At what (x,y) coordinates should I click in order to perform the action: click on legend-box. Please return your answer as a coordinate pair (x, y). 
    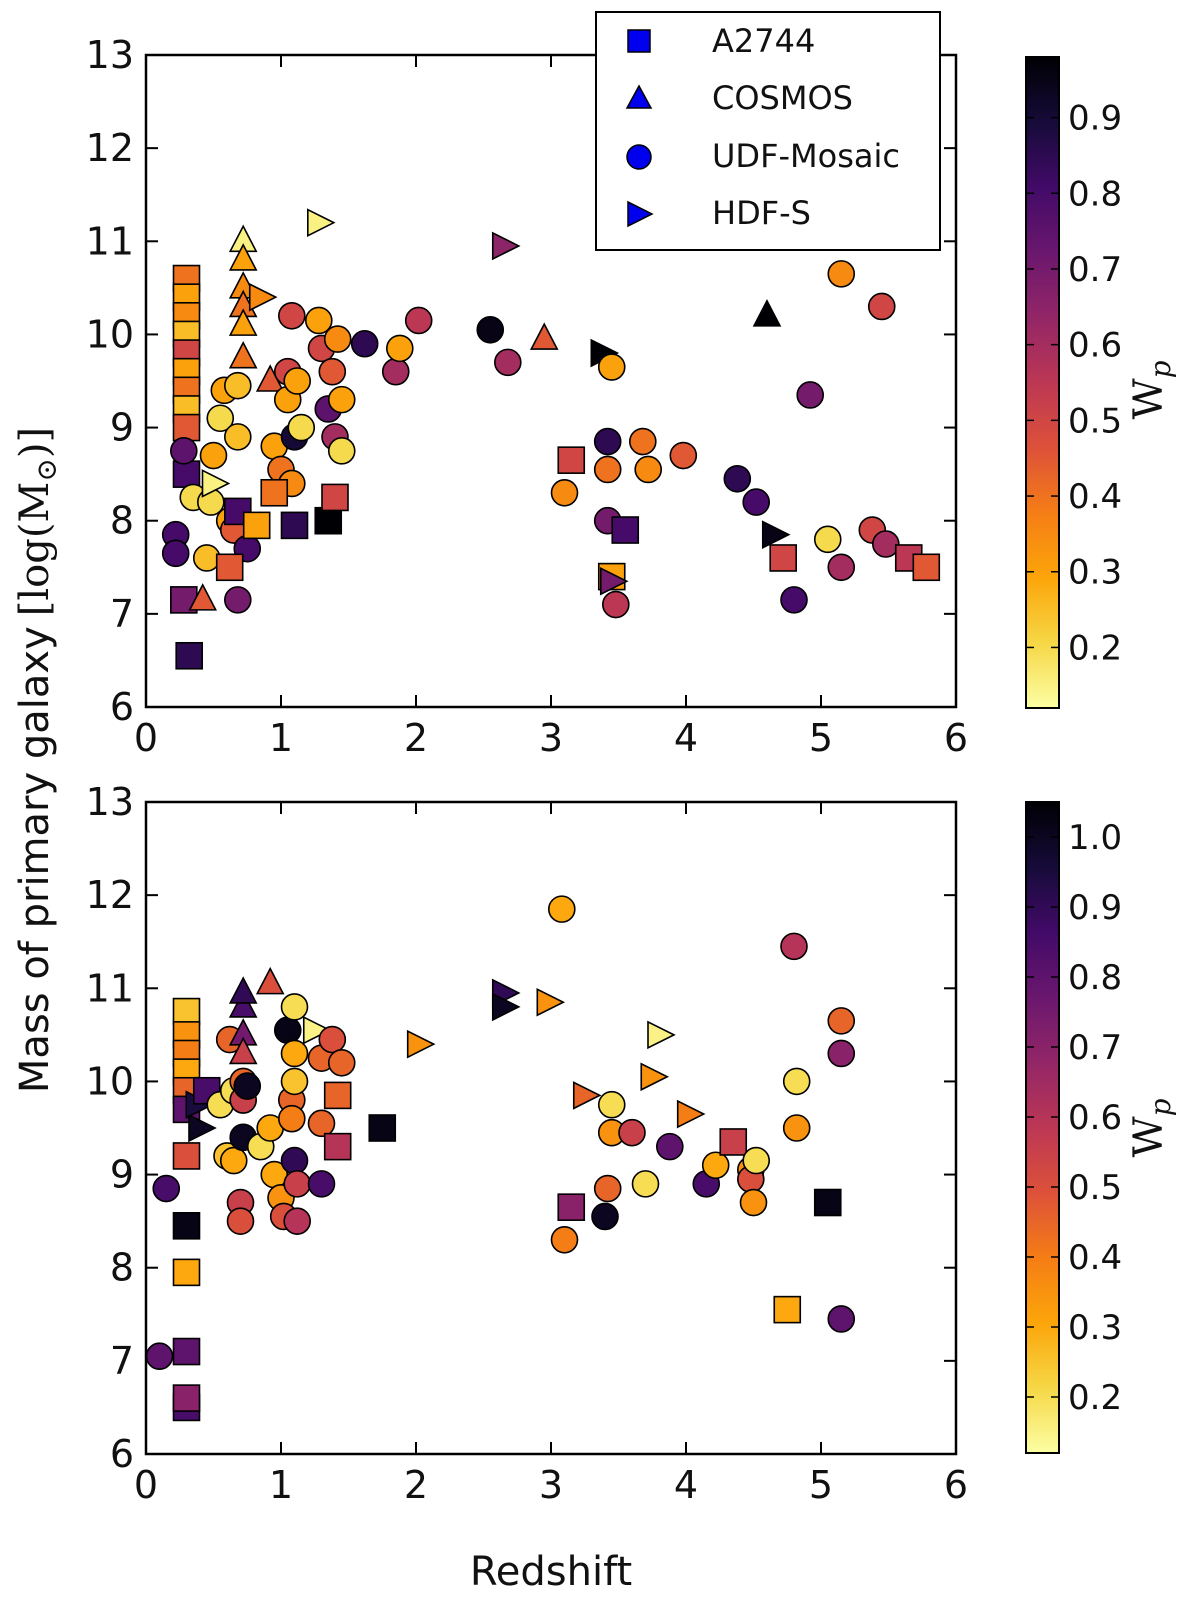
    Looking at the image, I should click on (768, 131).